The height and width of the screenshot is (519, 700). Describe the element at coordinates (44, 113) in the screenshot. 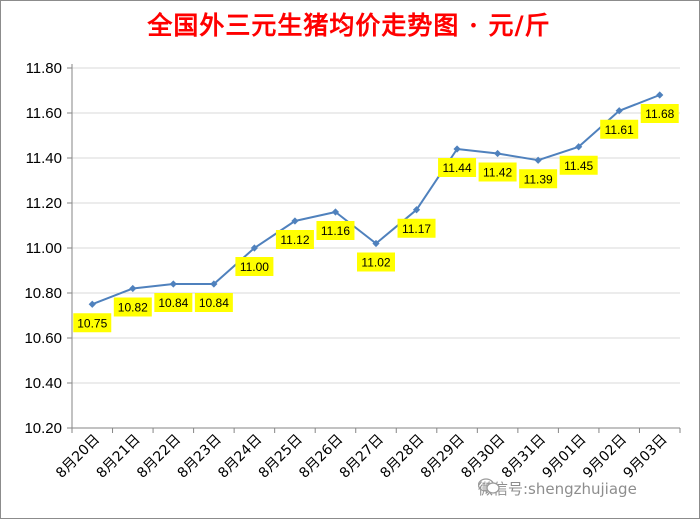

I see `y-tick-label: 11.60` at that location.